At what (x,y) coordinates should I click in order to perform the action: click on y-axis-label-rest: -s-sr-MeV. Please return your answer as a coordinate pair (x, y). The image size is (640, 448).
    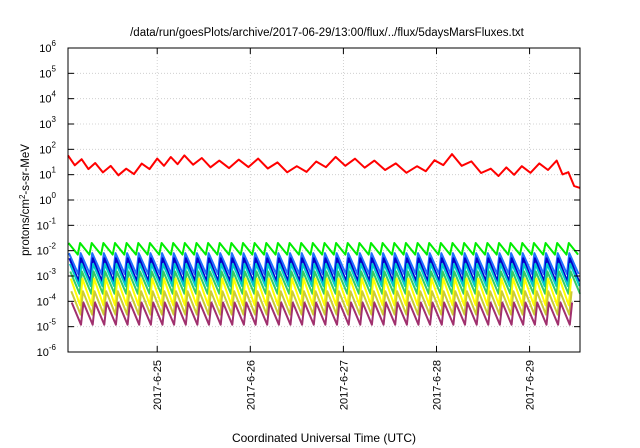
    Looking at the image, I should click on (26, 169).